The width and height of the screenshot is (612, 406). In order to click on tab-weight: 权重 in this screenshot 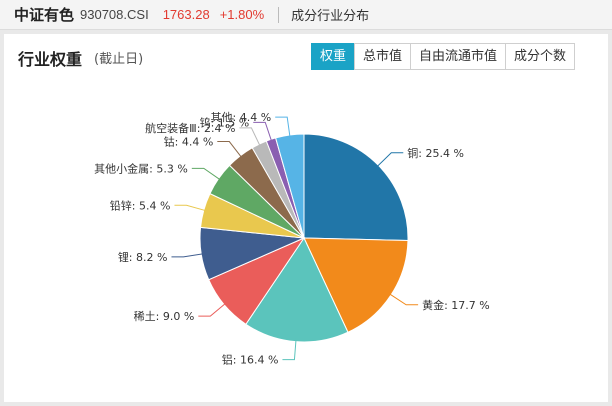, I will do `click(333, 56)`.